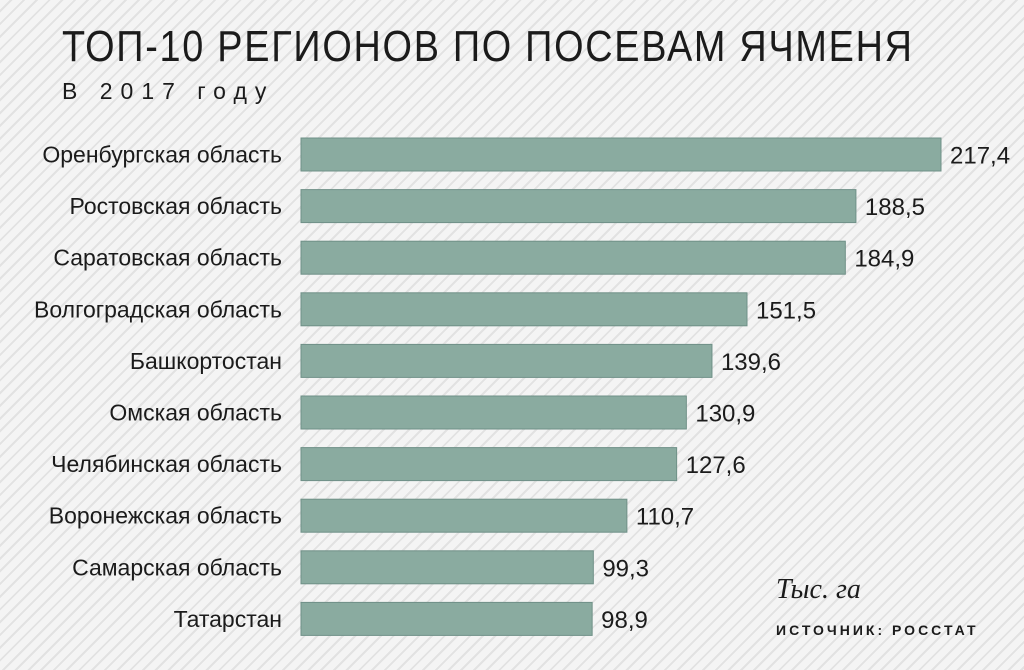  Describe the element at coordinates (488, 46) in the screenshot. I see `chart-title: ТОП-10 РЕГИОНОВ ПО ПОСЕВАМ ЯЧМЕНЯ` at that location.